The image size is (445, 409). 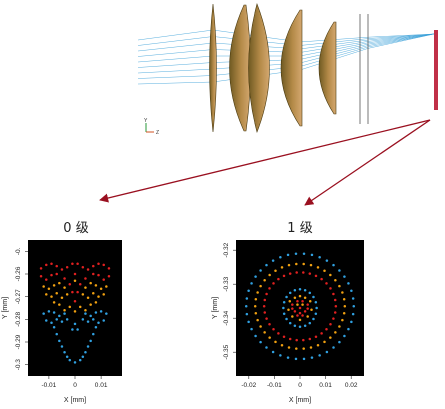 What do you see at coordinates (289, 68) in the screenshot?
I see `lens-group` at bounding box center [289, 68].